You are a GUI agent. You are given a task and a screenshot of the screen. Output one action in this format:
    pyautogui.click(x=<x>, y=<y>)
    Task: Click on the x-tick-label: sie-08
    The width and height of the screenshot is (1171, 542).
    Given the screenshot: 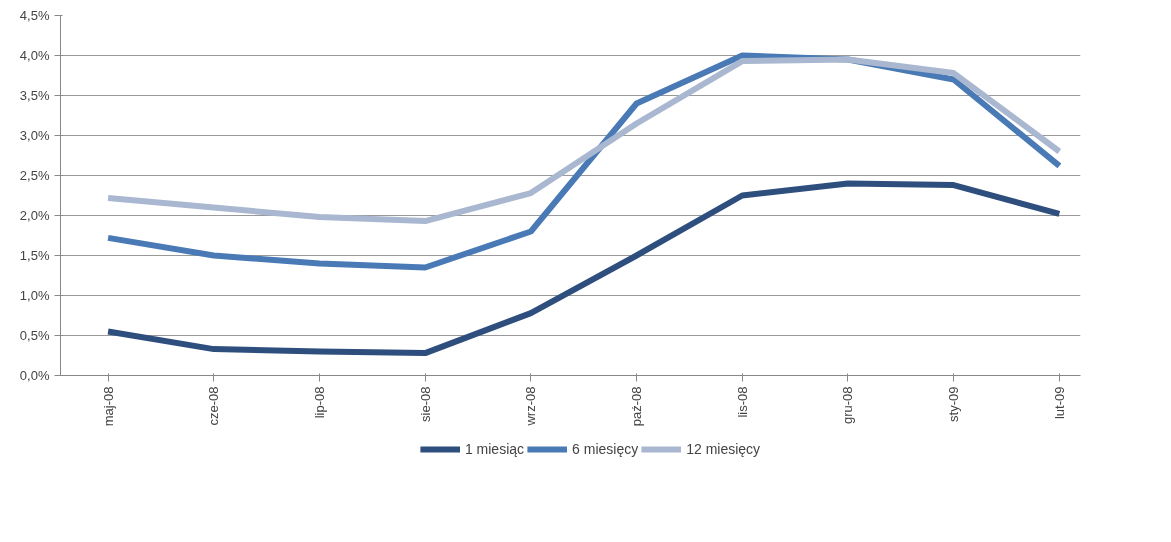 What is the action you would take?
    pyautogui.click(x=425, y=404)
    